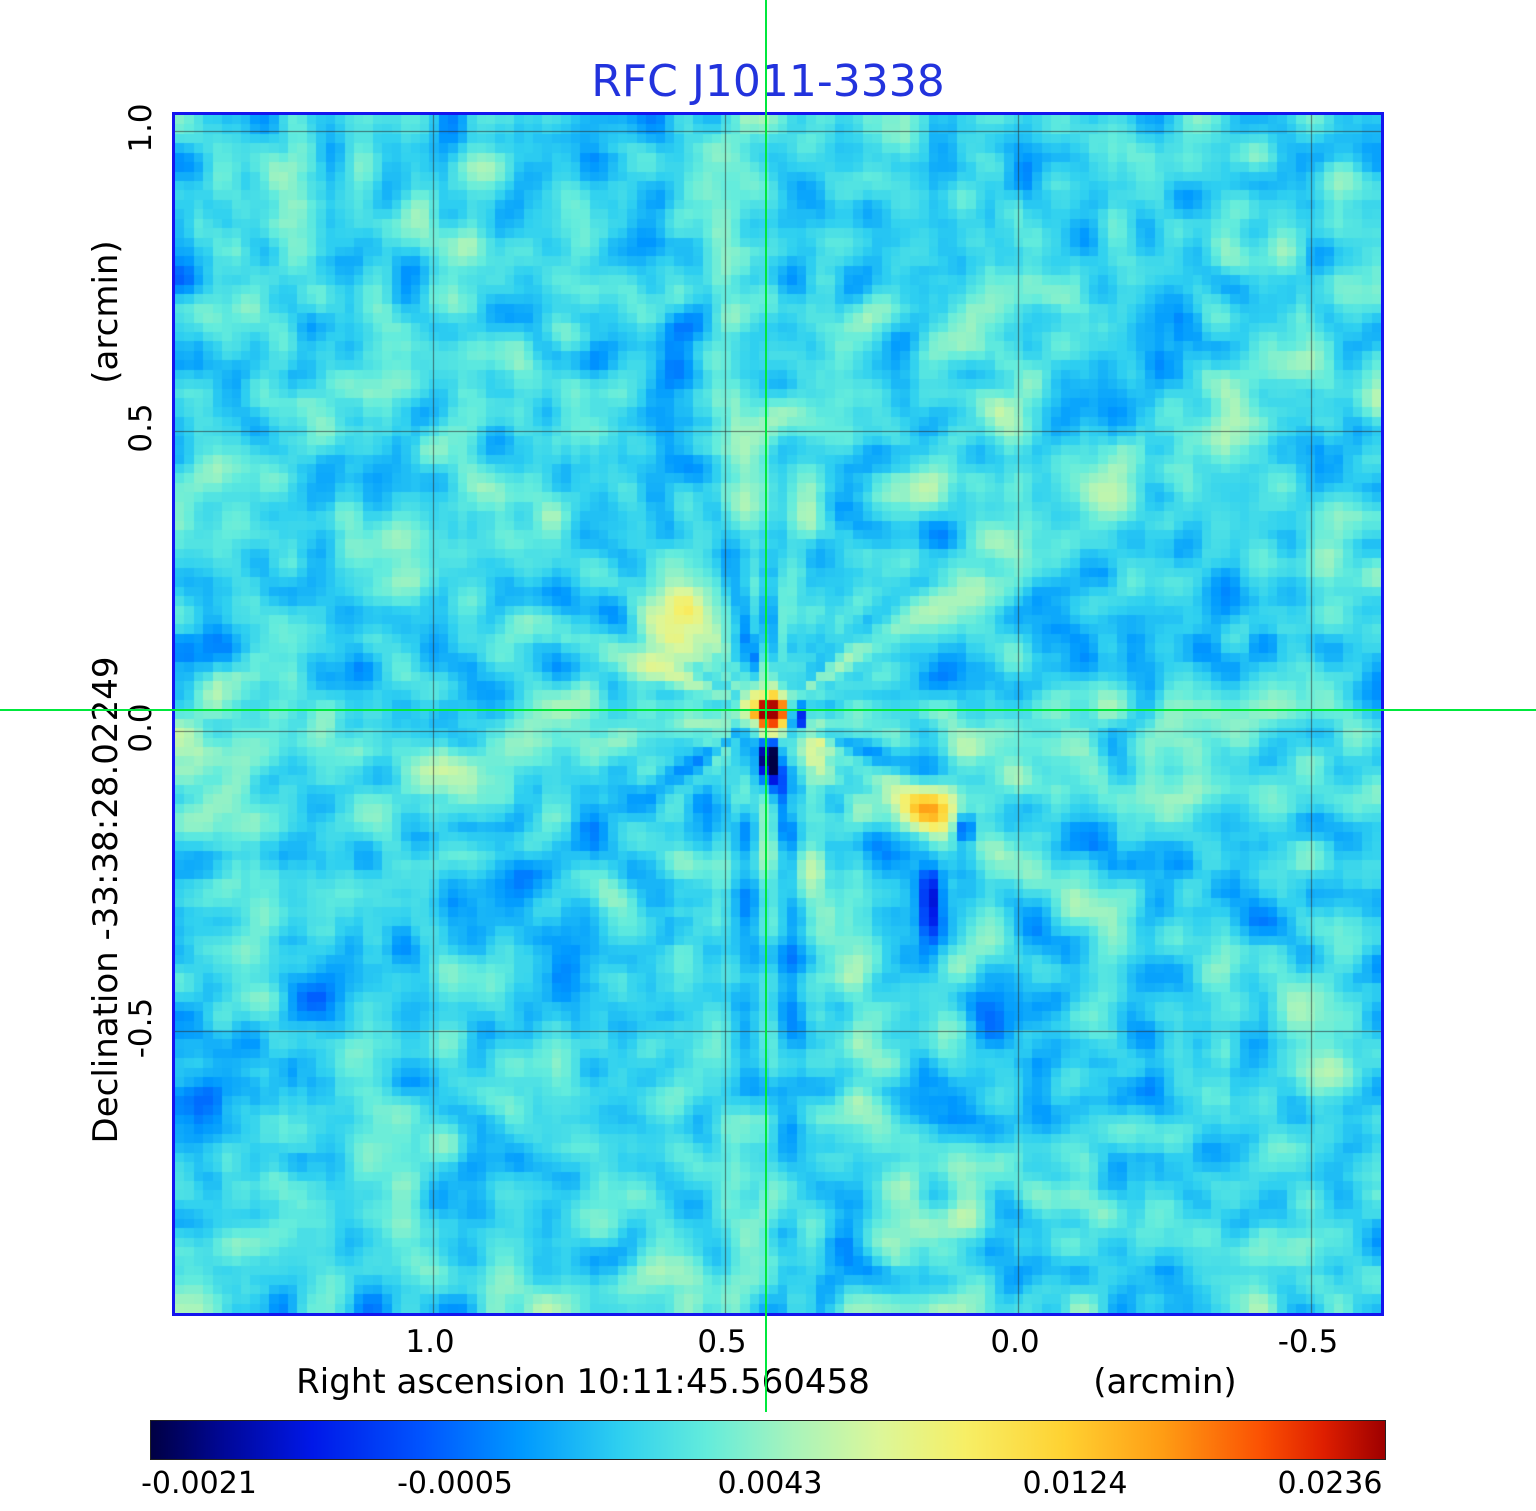  Describe the element at coordinates (1075, 1483) in the screenshot. I see `colorbar-tick-label: 0.0124` at that location.